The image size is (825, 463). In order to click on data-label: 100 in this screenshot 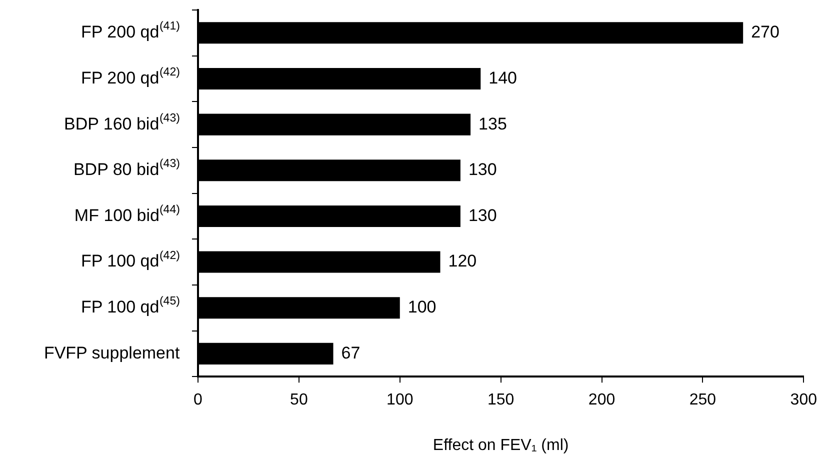, I will do `click(422, 307)`.